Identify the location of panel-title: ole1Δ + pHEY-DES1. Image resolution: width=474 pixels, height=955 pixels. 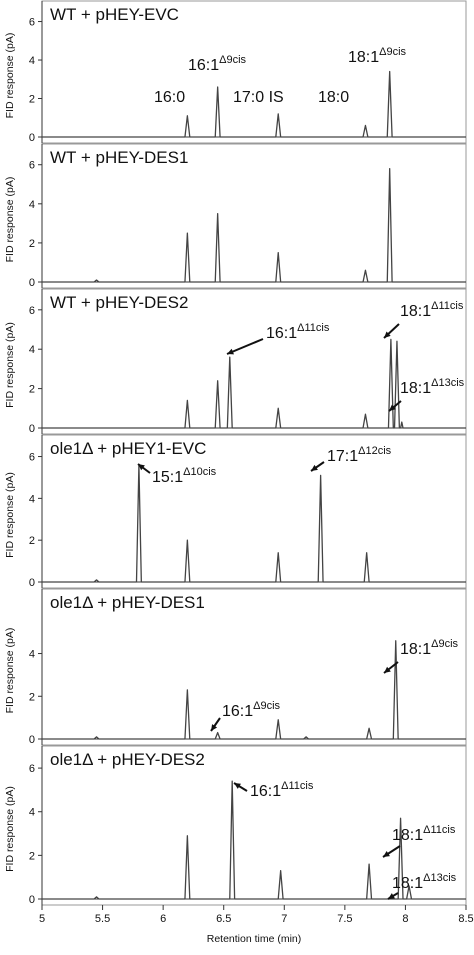
(127, 602).